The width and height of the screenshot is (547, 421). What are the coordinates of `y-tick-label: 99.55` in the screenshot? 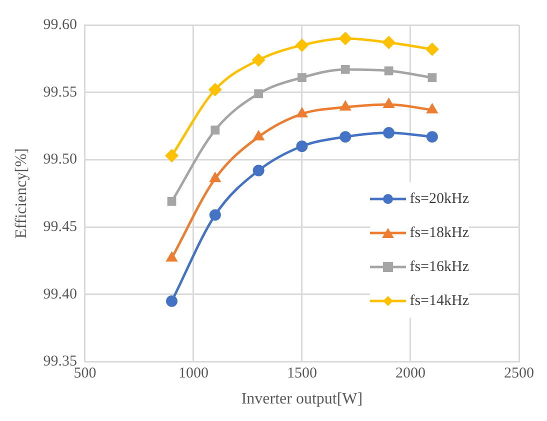 It's located at (60, 92).